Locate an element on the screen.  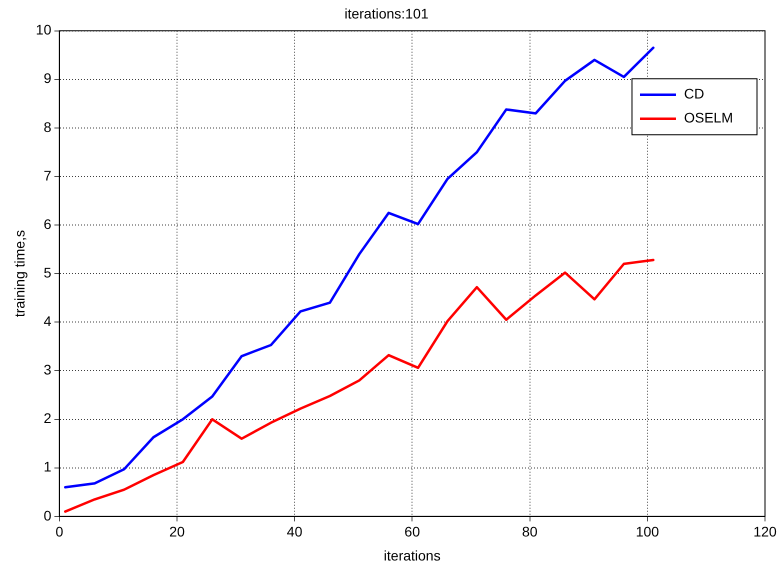
y-tick-label: 0 is located at coordinates (48, 515).